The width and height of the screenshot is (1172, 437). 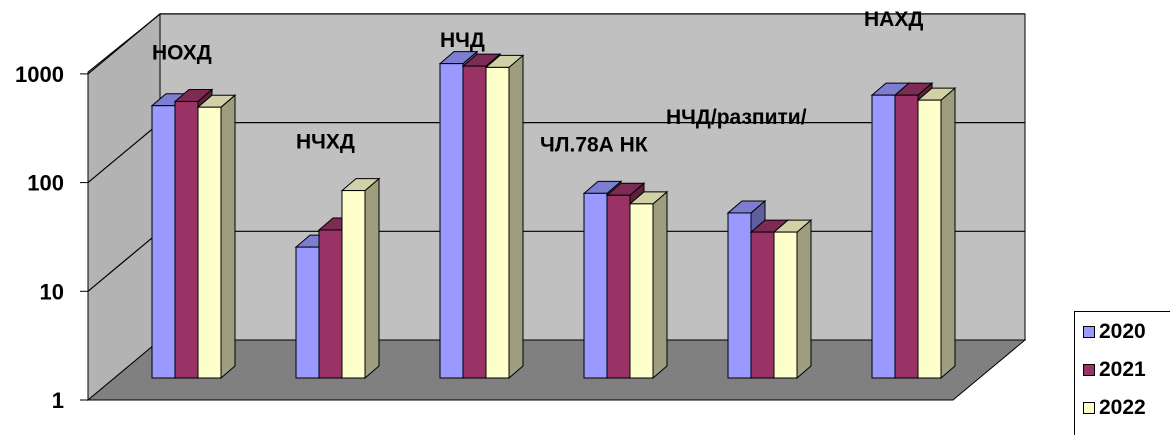 I want to click on side-wall, so click(x=124, y=207).